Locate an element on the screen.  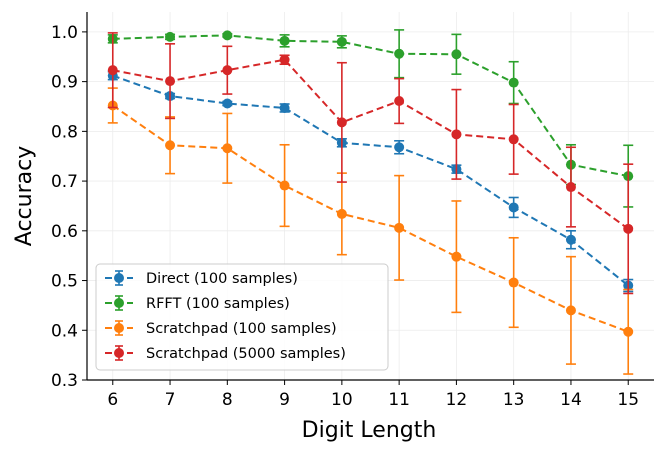
legend-label: RFFT (100 samples) is located at coordinates (218, 304).